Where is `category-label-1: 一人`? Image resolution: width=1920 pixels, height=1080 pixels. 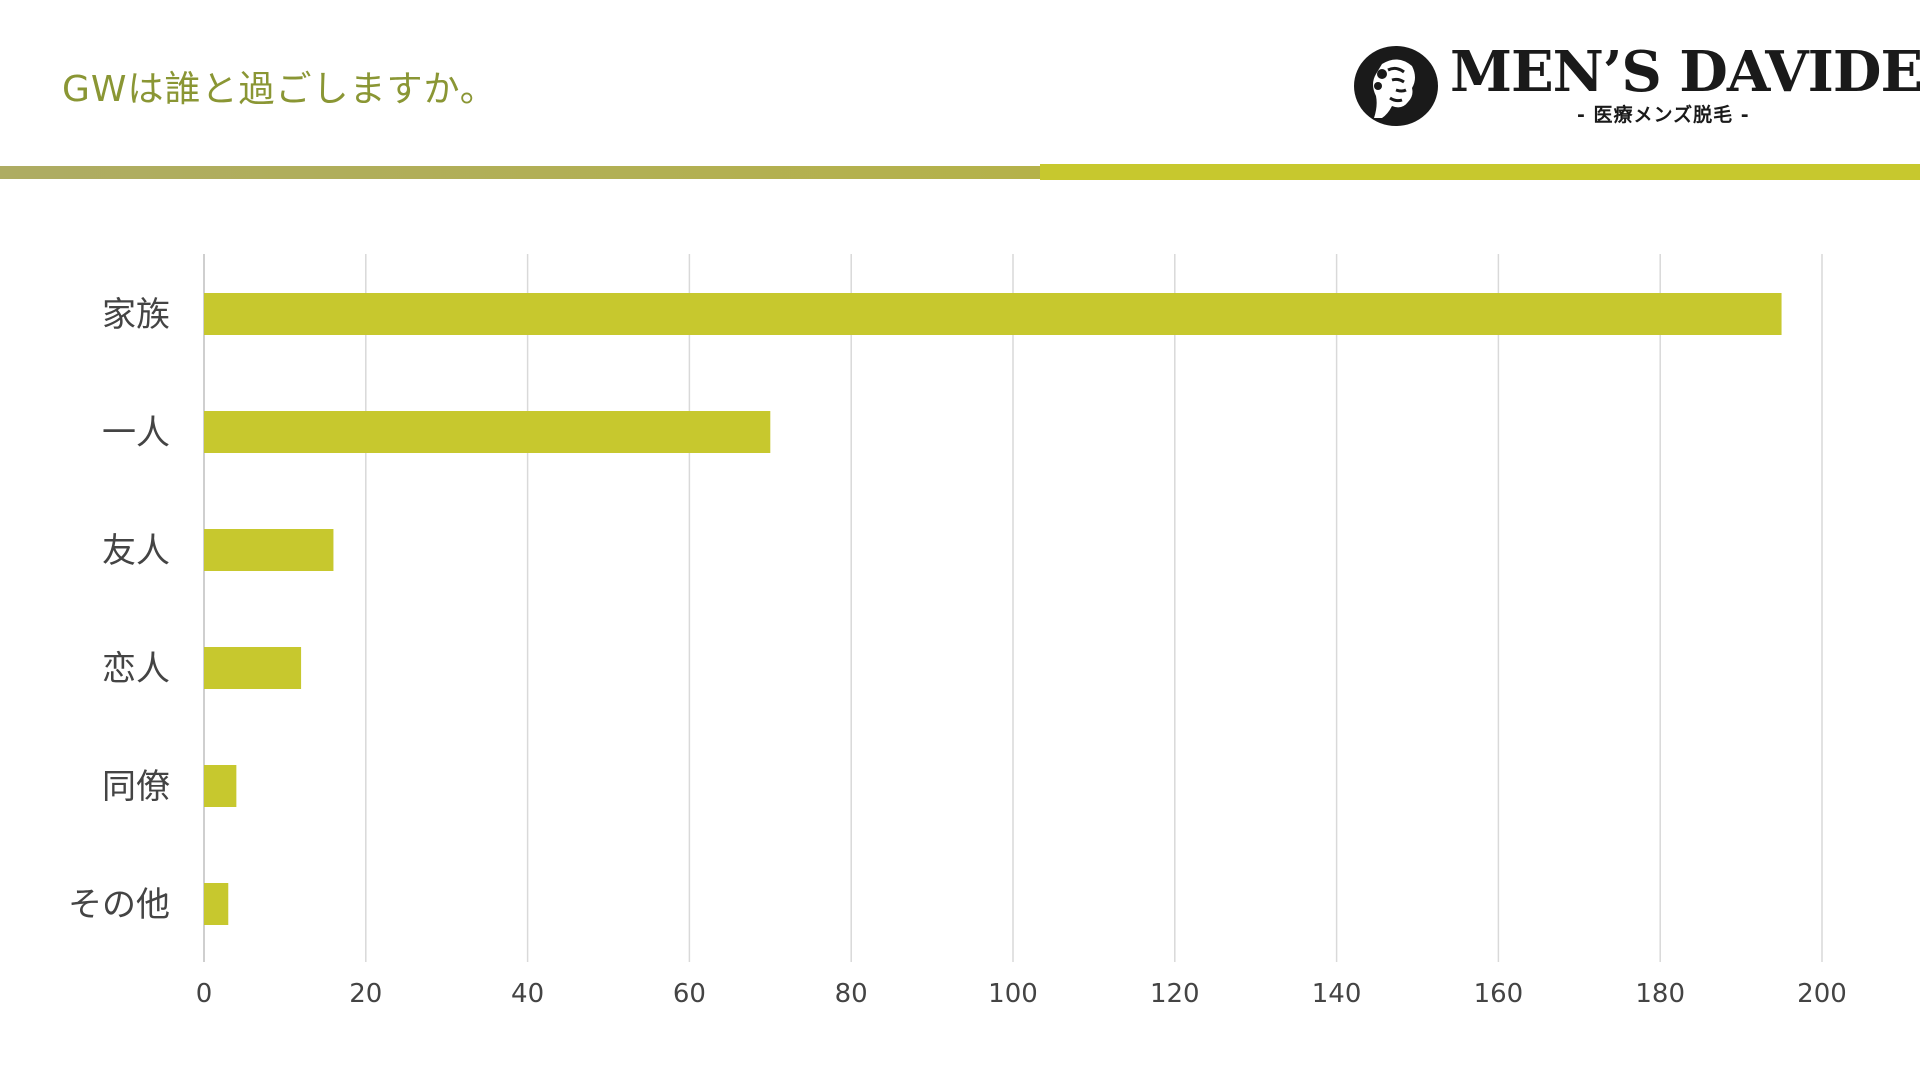 category-label-1: 一人 is located at coordinates (136, 433).